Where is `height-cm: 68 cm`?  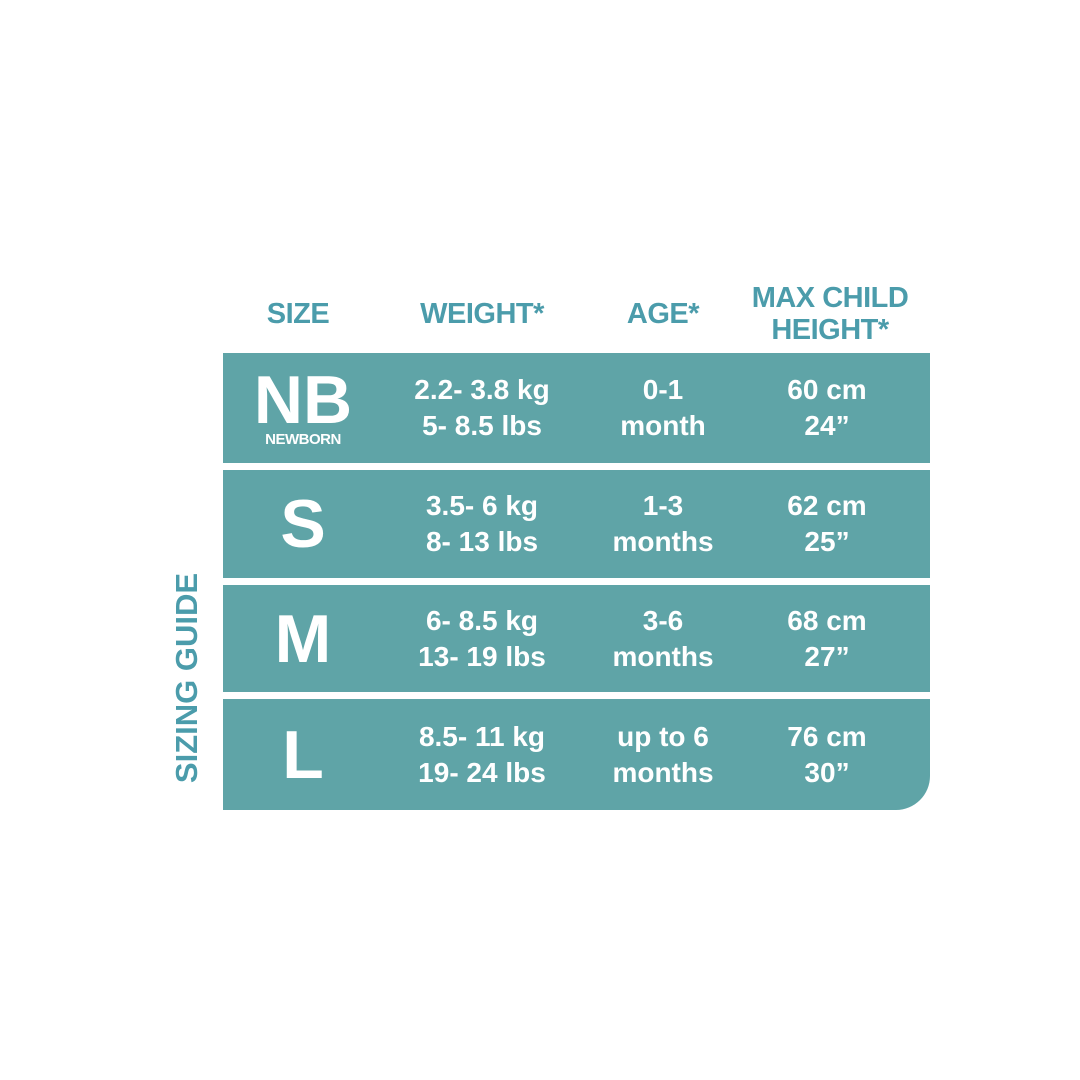
height-cm: 68 cm is located at coordinates (827, 620).